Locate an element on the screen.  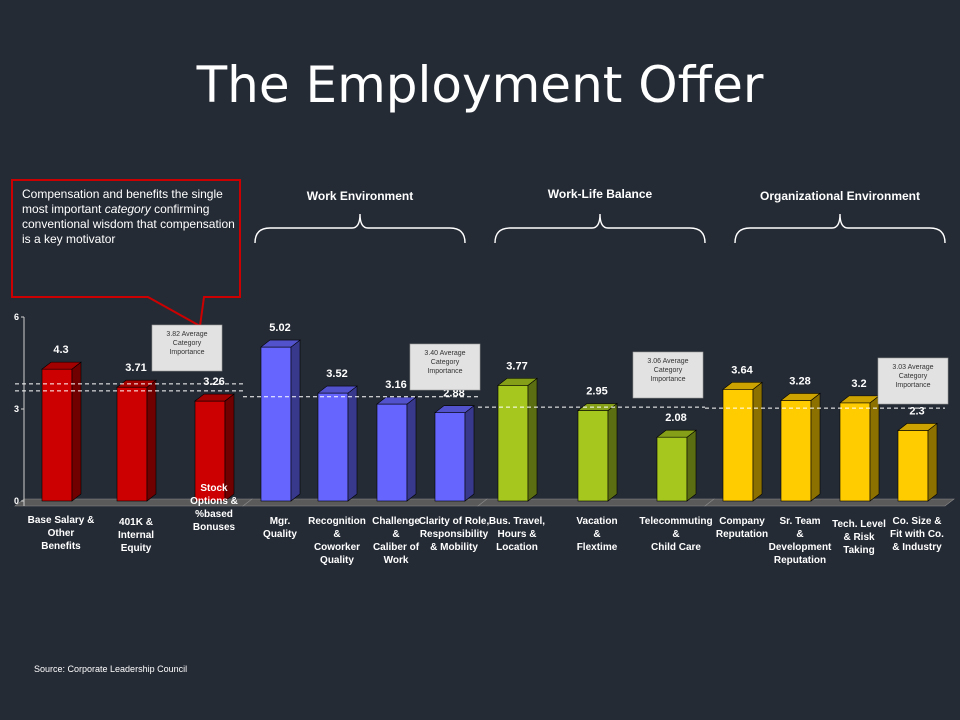
category-label: Hours & is located at coordinates (517, 534).